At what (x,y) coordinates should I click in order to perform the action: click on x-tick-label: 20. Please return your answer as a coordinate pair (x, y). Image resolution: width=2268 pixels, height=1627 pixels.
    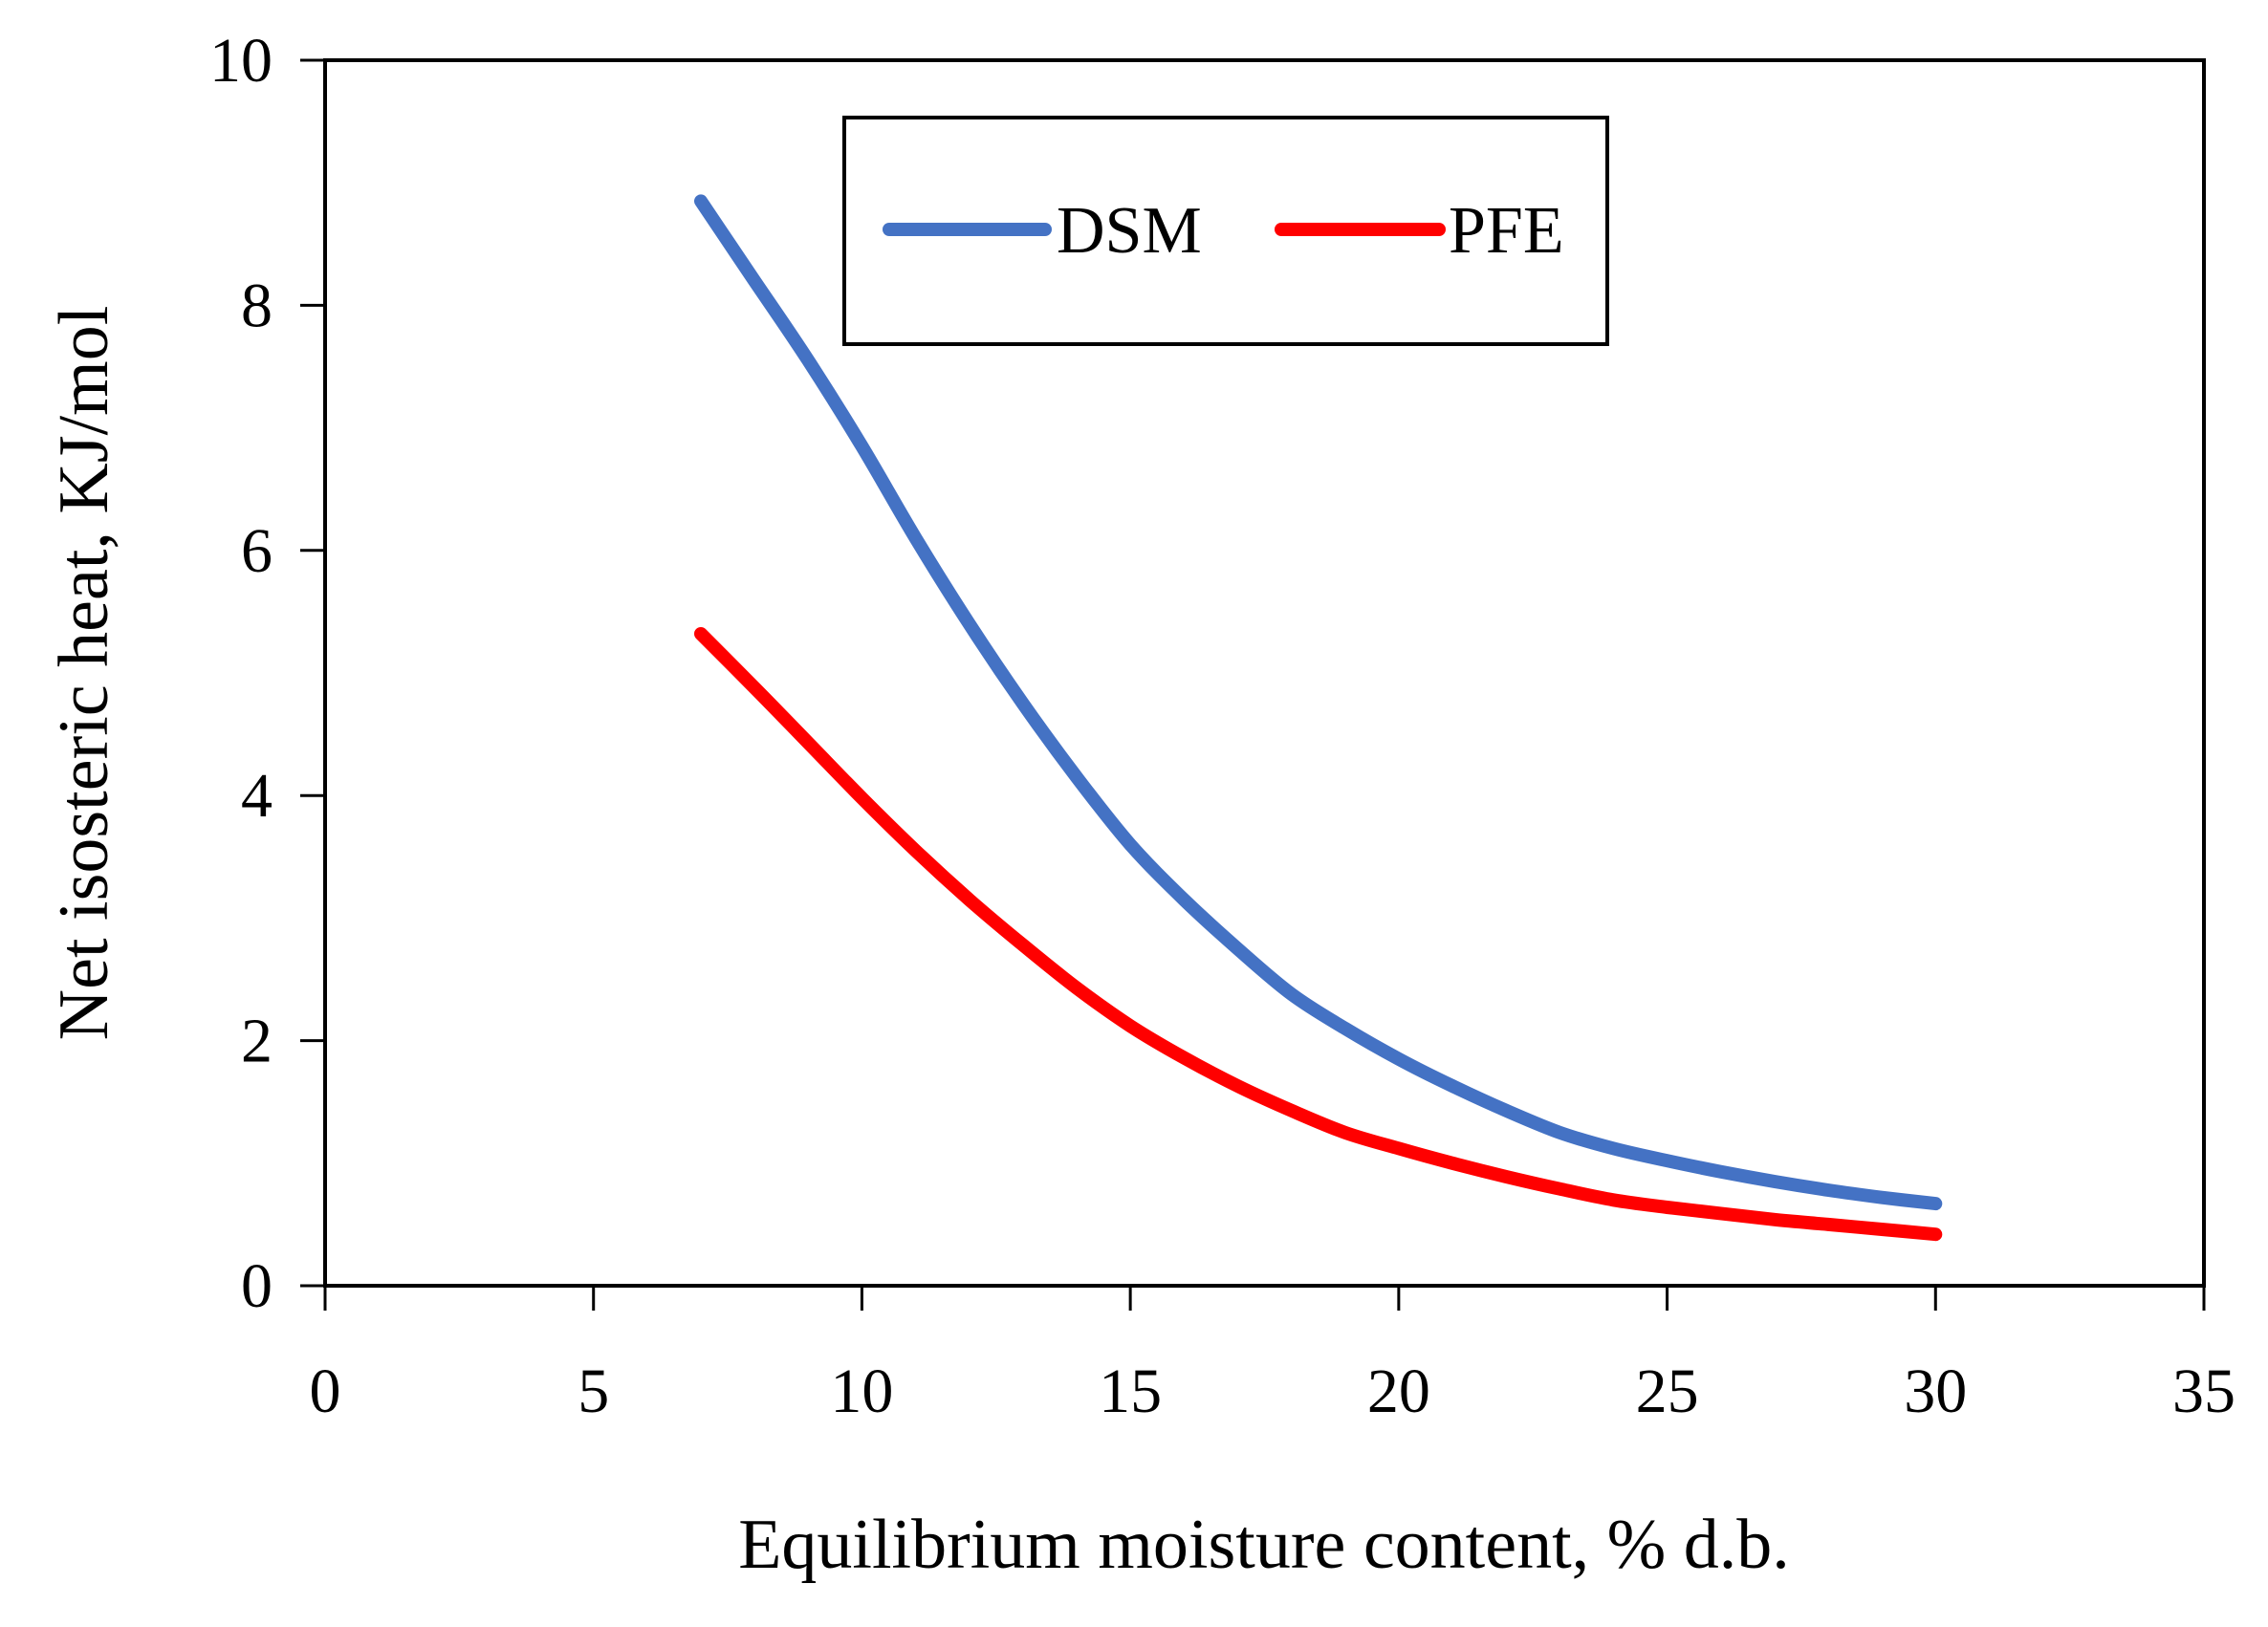
    Looking at the image, I should click on (1399, 1391).